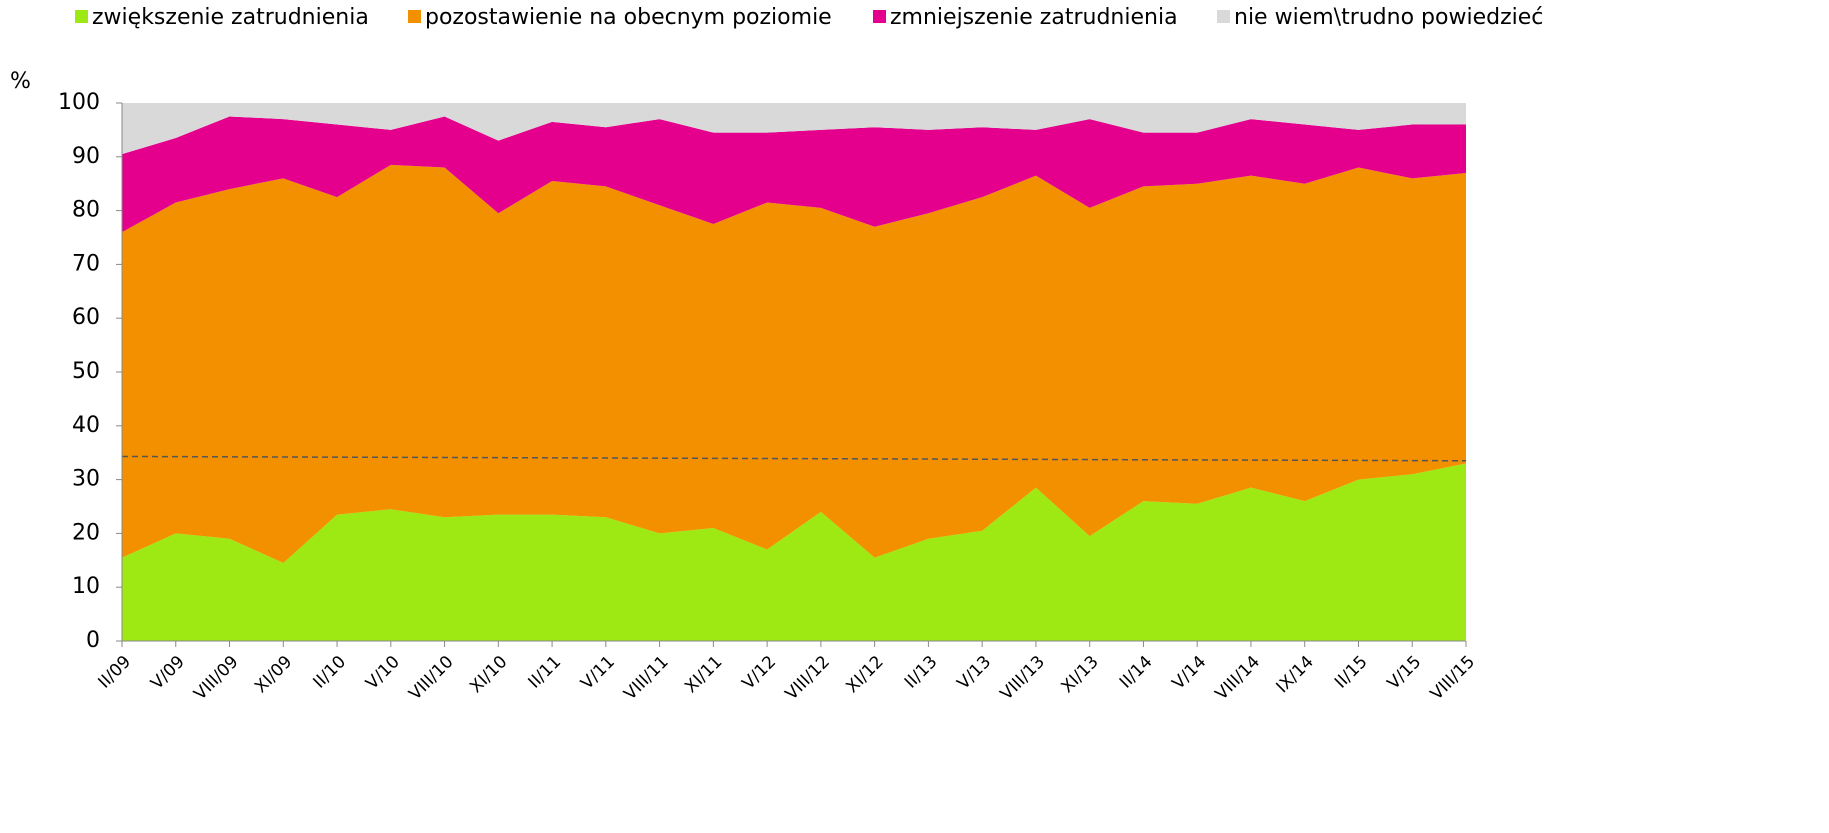 The width and height of the screenshot is (1829, 833). Describe the element at coordinates (20, 81) in the screenshot. I see `y-axis-label: %` at that location.